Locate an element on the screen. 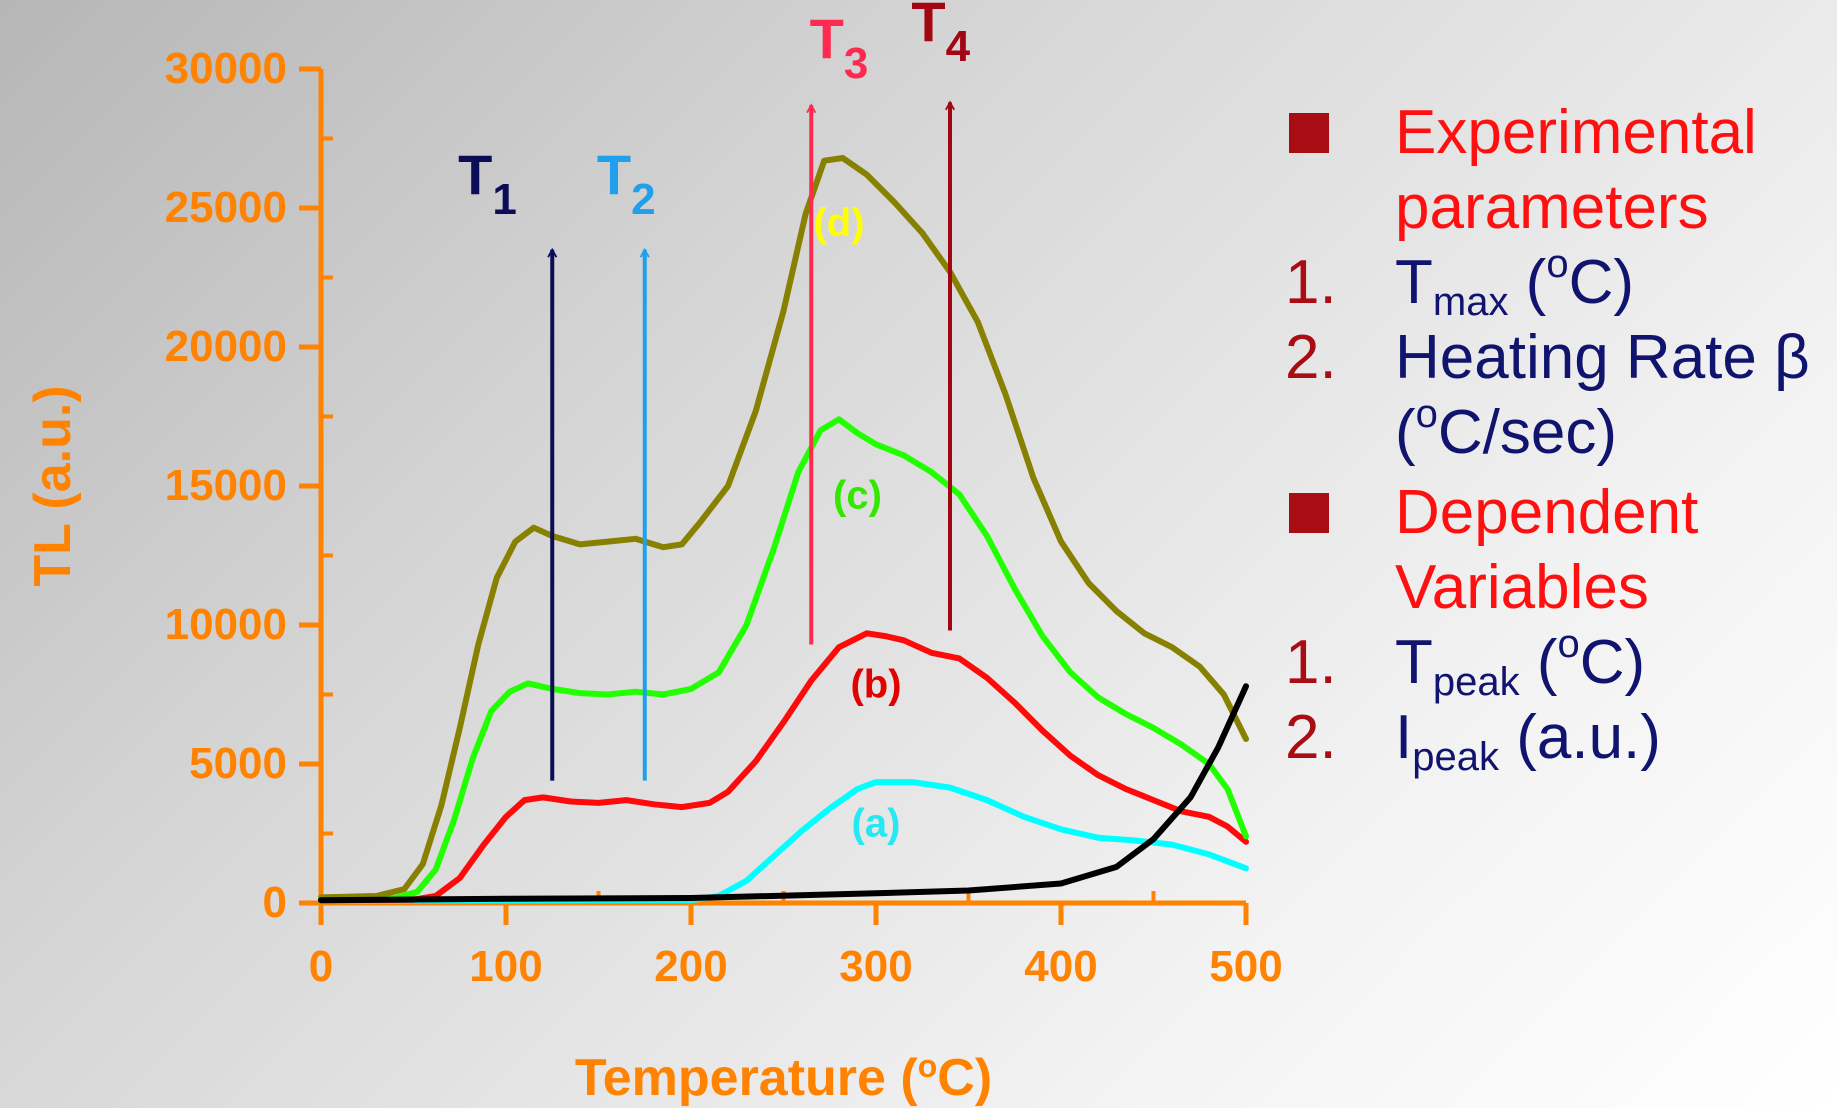 The image size is (1837, 1108). legend-item: 2. Heating Rate β (oC/sec) is located at coordinates (1557, 395).